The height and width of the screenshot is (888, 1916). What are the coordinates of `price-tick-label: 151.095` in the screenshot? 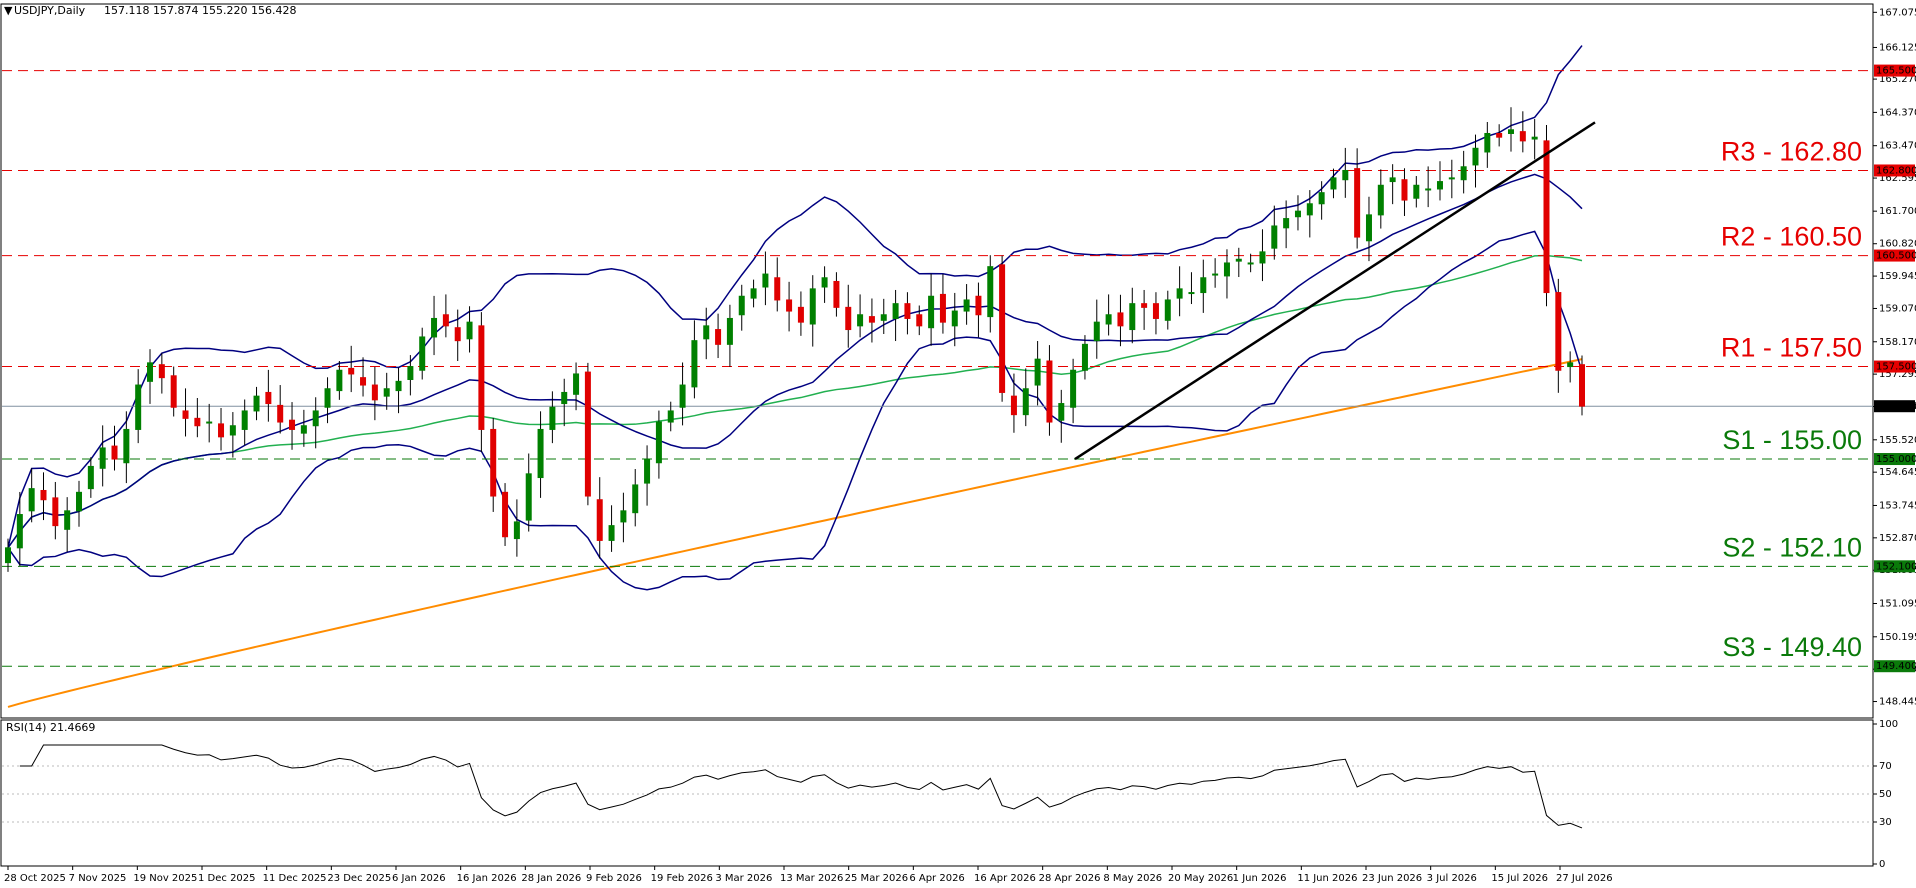 It's located at (1897, 604).